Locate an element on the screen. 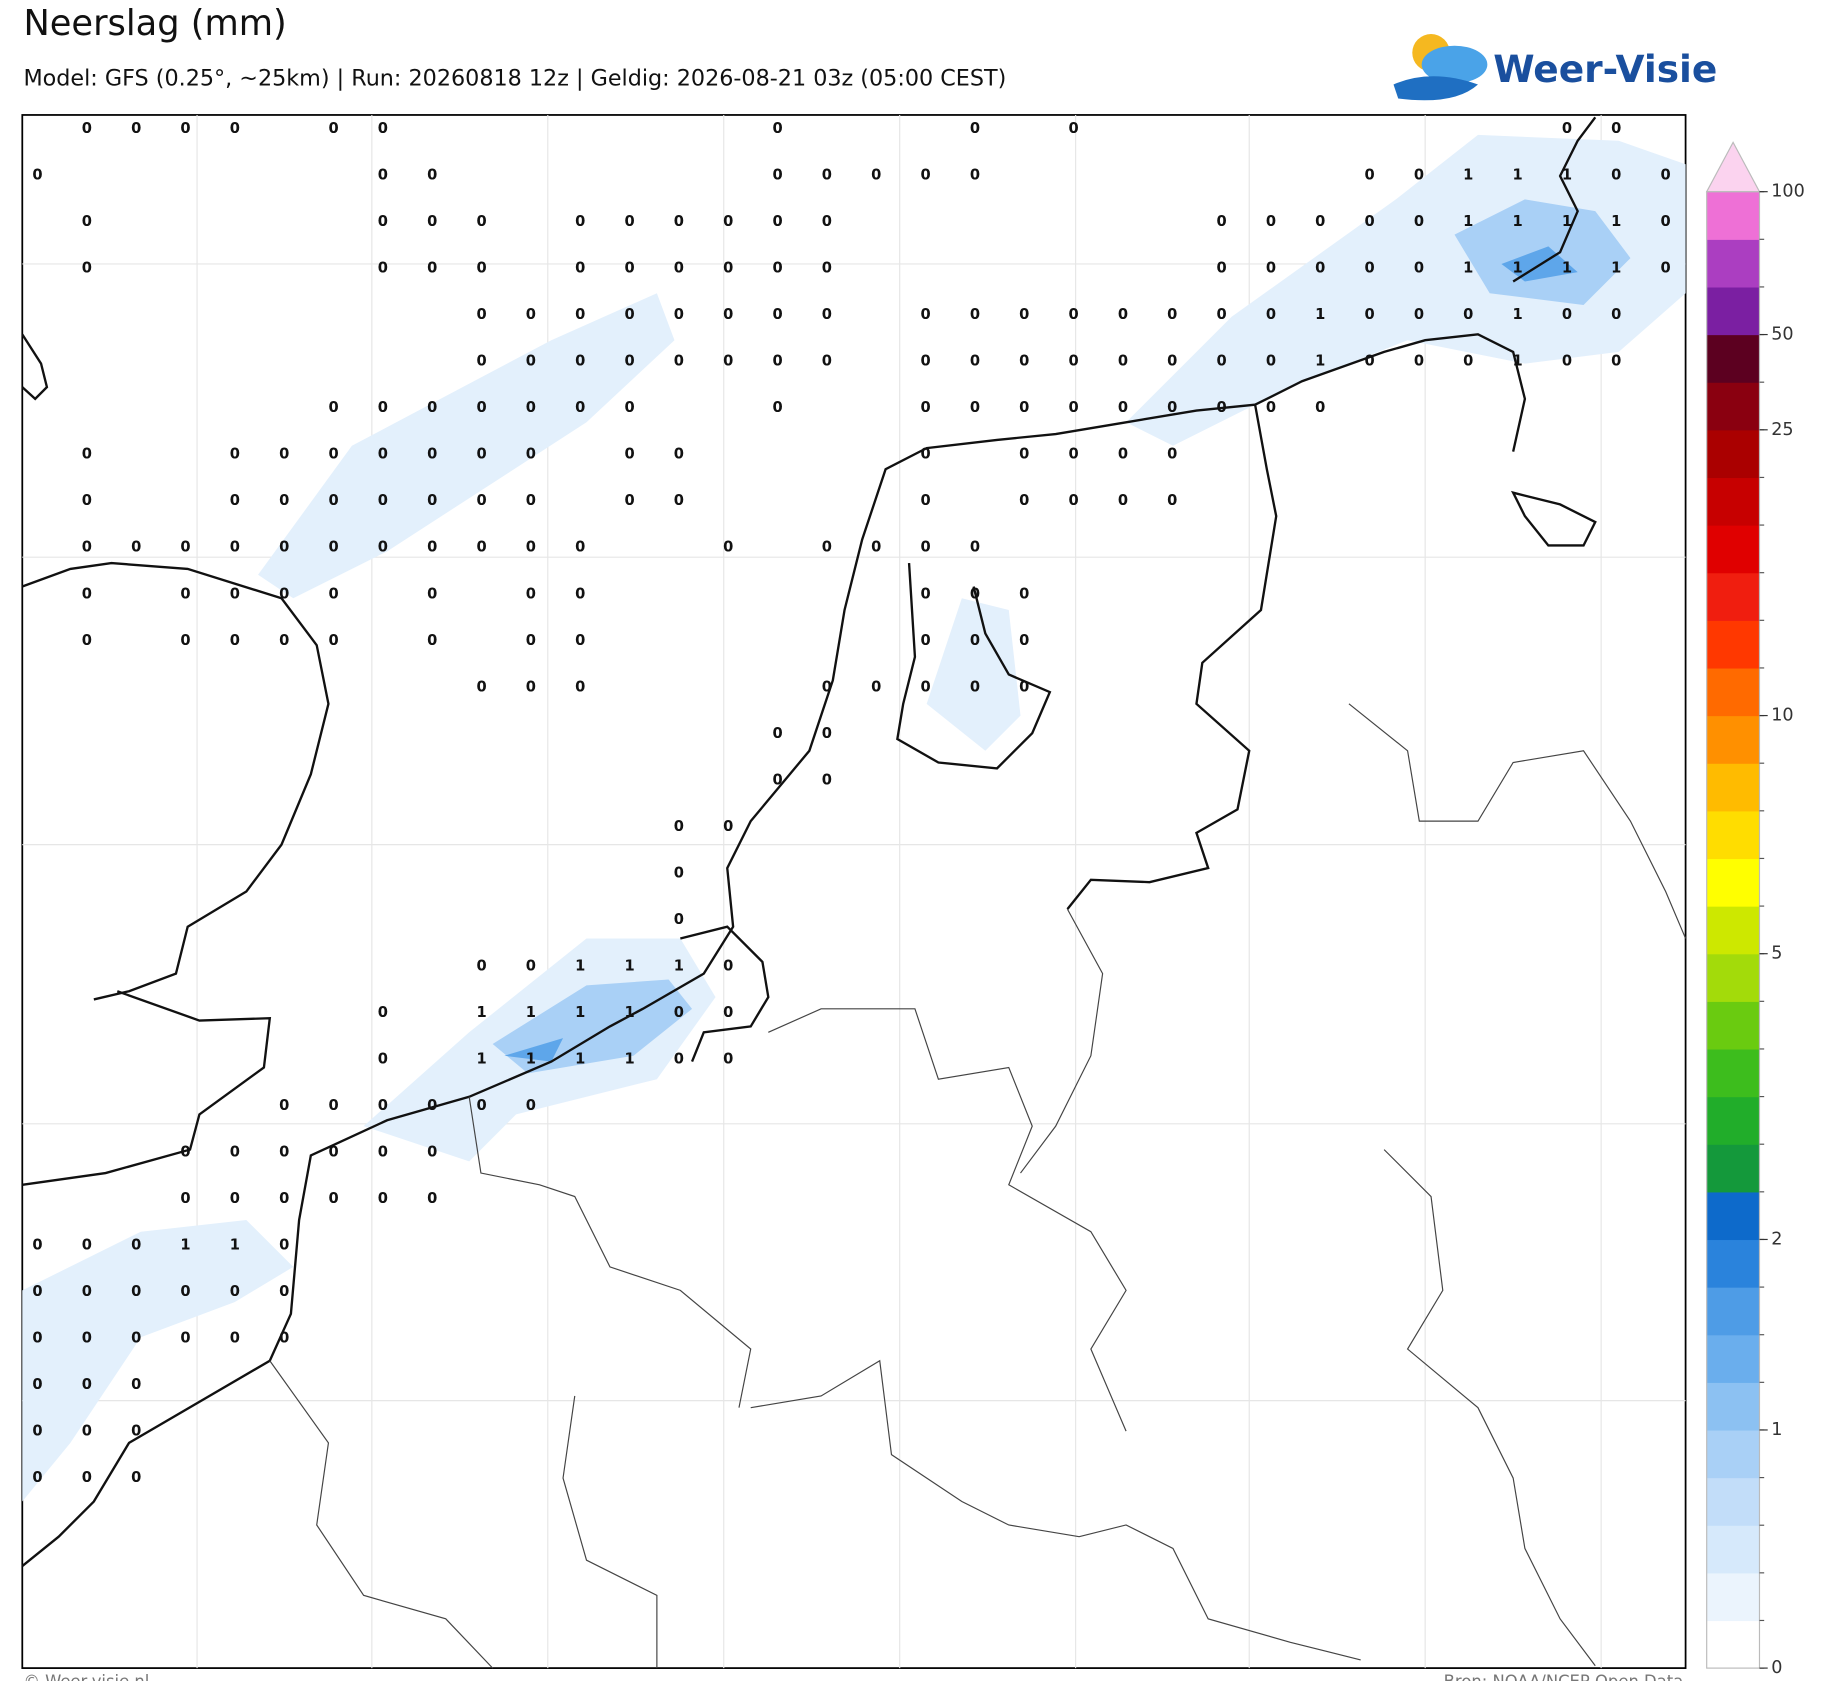  footer-left: © Weer-visie.nl is located at coordinates (86, 1676).